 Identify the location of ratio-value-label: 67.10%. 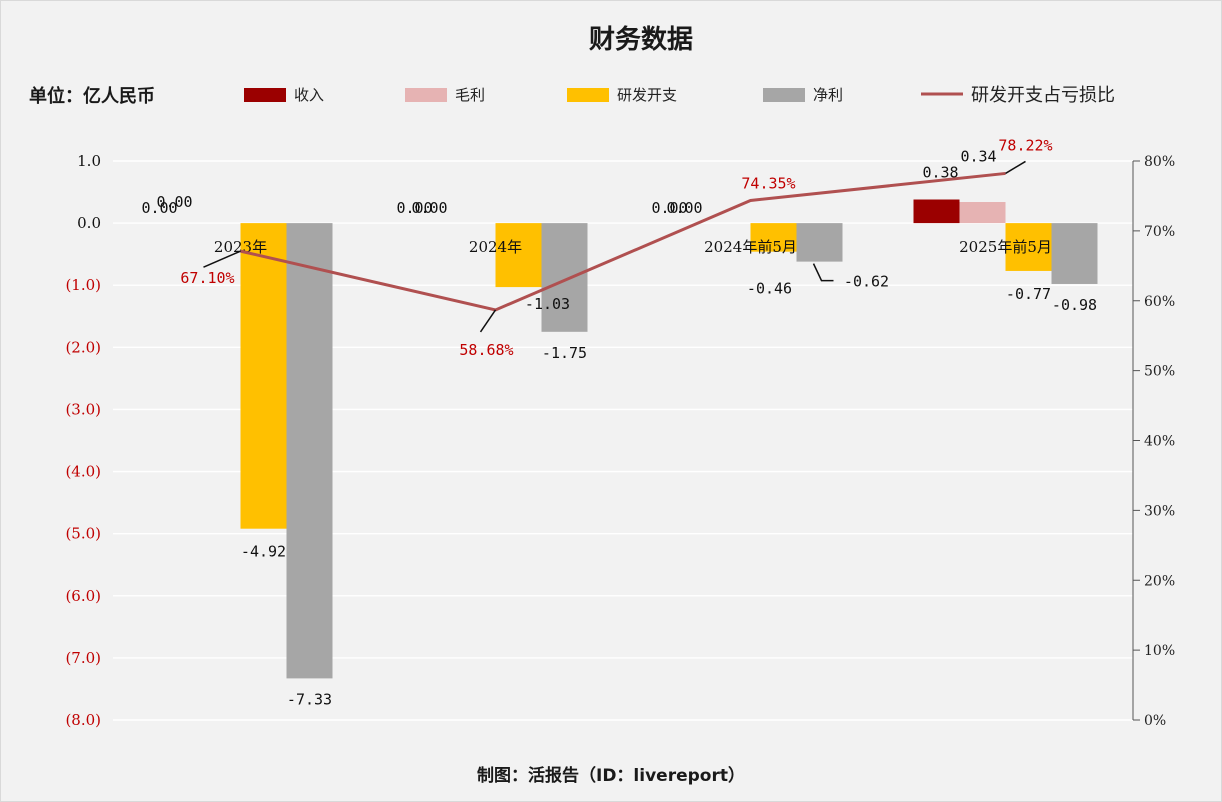
(207, 278).